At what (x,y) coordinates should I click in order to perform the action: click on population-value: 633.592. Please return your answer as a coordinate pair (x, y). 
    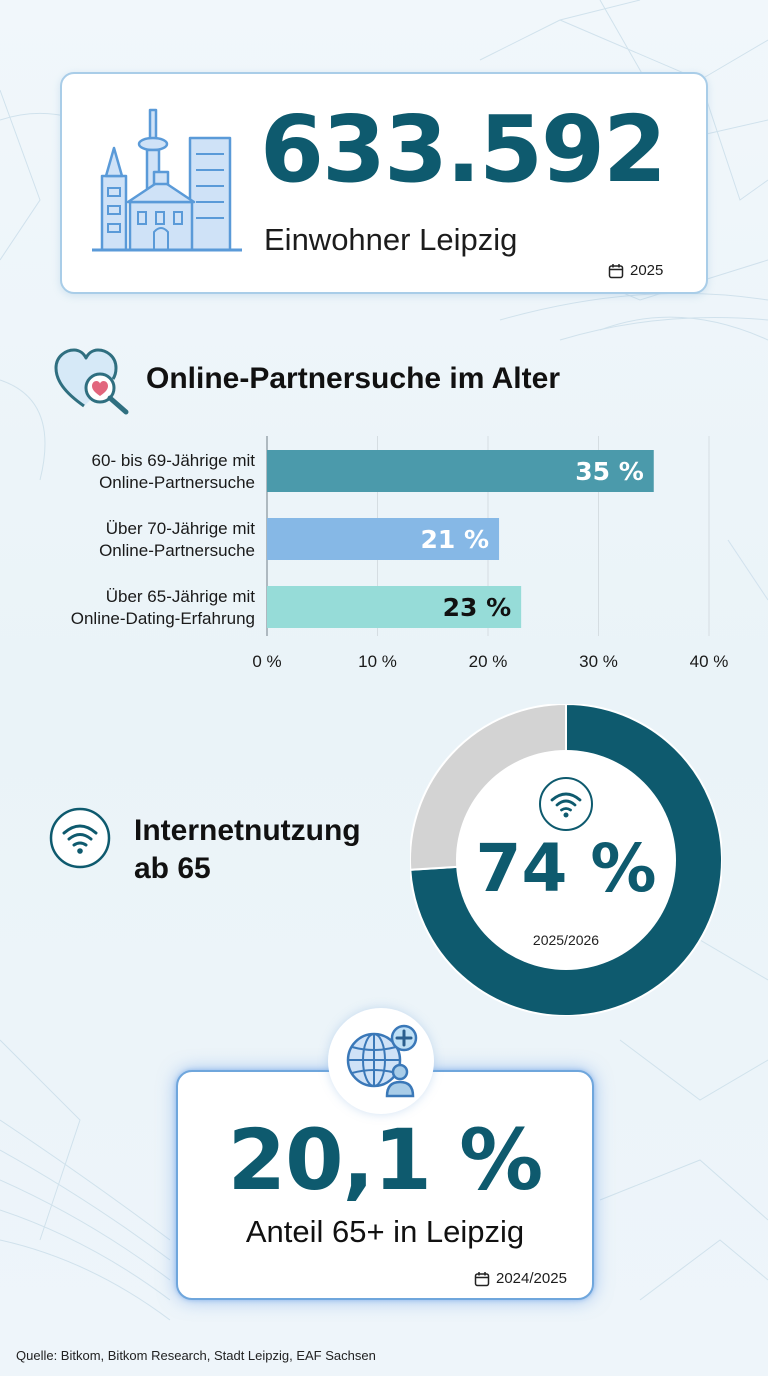
    Looking at the image, I should click on (463, 149).